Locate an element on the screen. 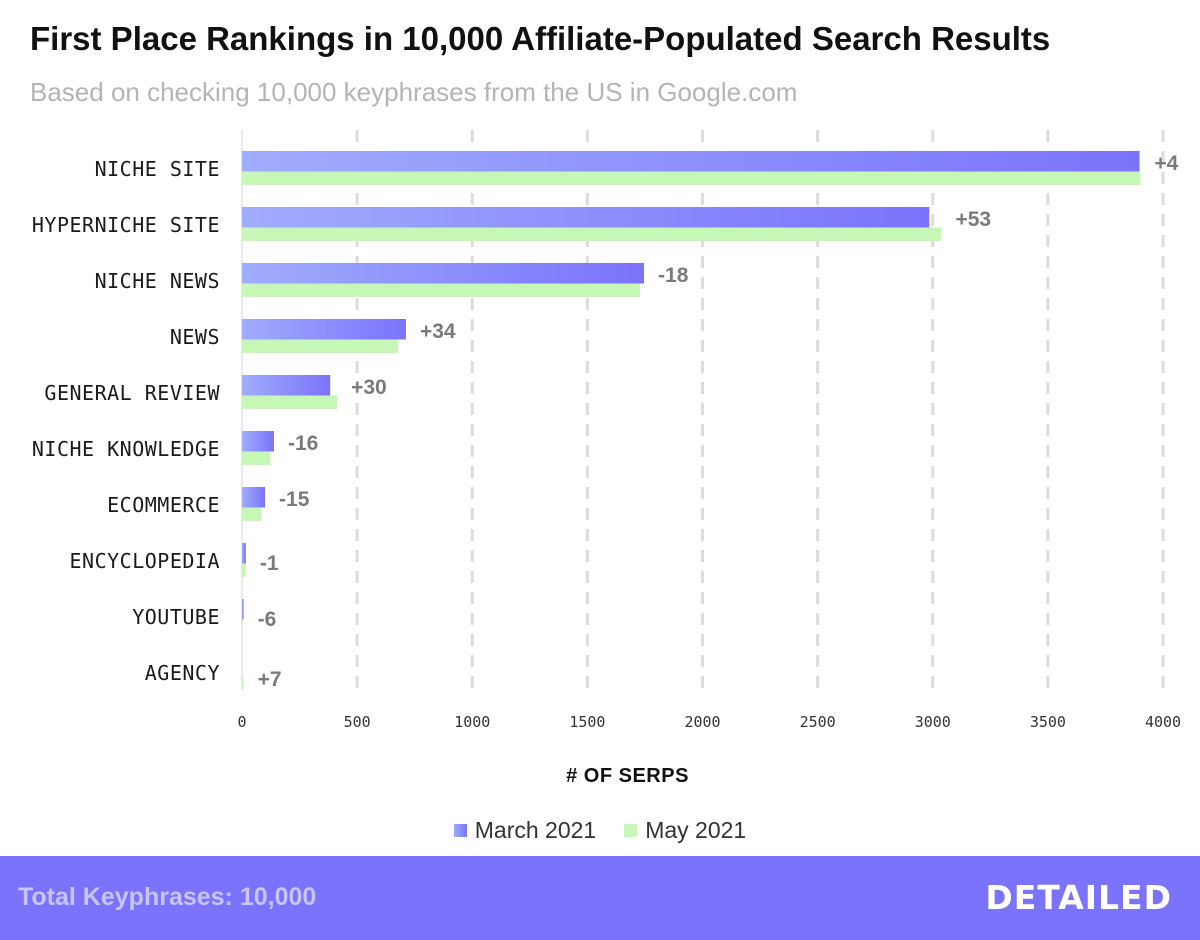  x-tick-label: 4000 is located at coordinates (1163, 722).